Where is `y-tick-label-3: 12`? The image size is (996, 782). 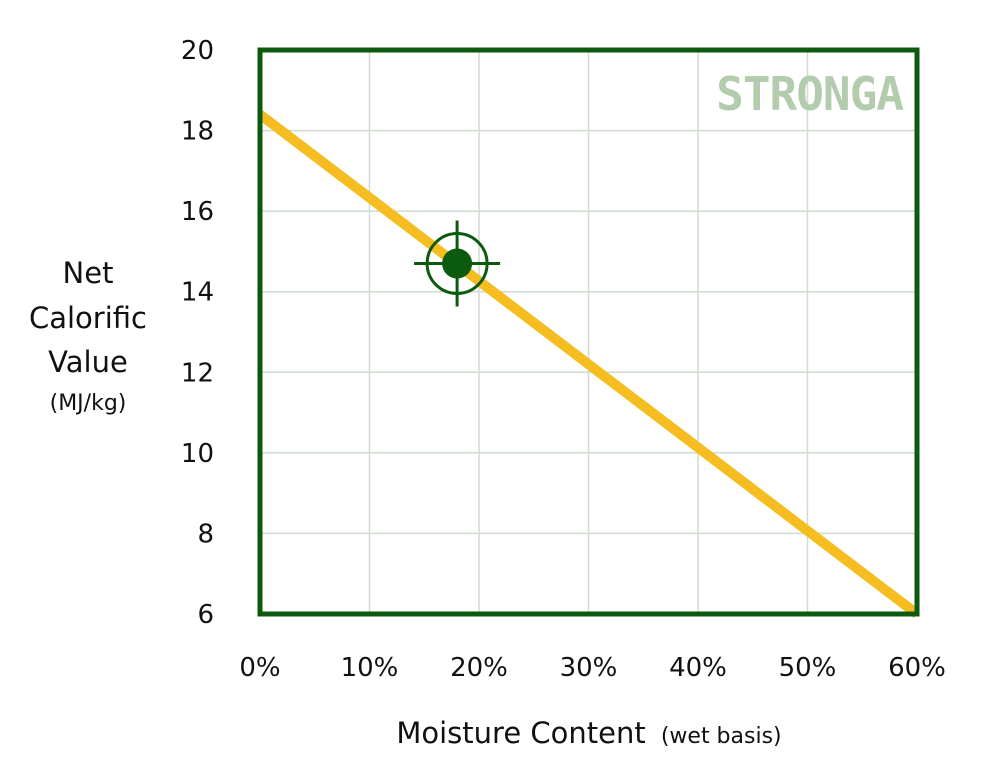
y-tick-label-3: 12 is located at coordinates (197, 373).